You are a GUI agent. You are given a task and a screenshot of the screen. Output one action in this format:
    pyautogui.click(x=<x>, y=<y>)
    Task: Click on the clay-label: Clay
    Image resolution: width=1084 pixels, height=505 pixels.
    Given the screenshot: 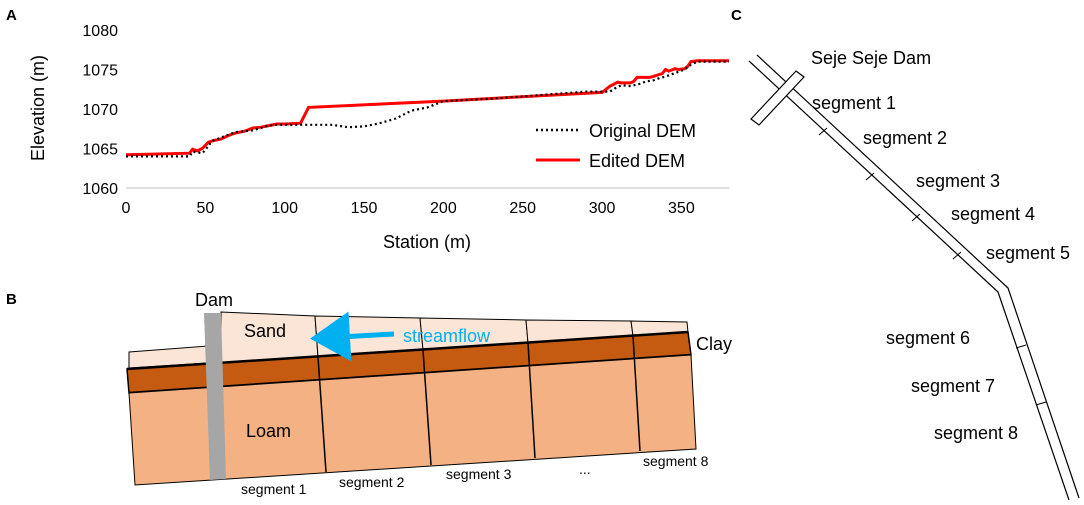 What is the action you would take?
    pyautogui.click(x=714, y=344)
    